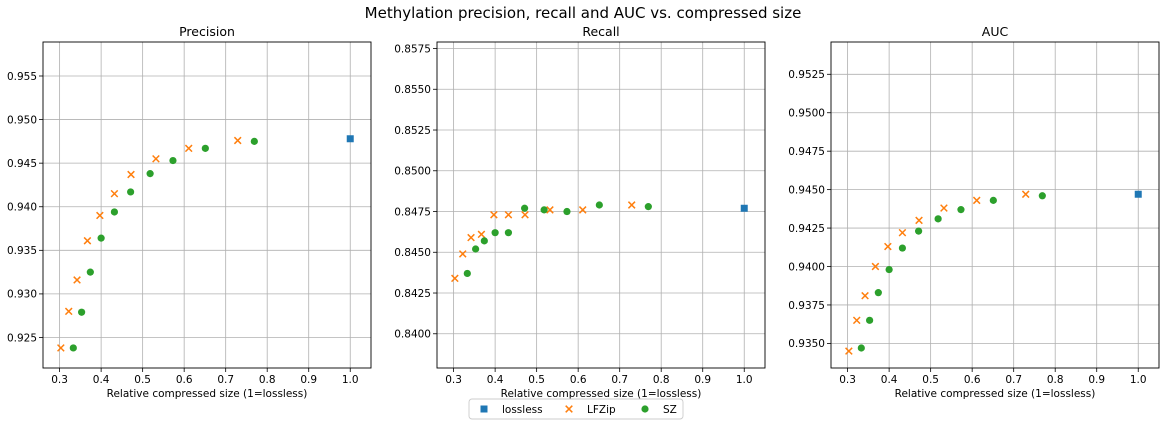 The height and width of the screenshot is (424, 1166). Describe the element at coordinates (670, 410) in the screenshot. I see `legend-label: SZ` at that location.